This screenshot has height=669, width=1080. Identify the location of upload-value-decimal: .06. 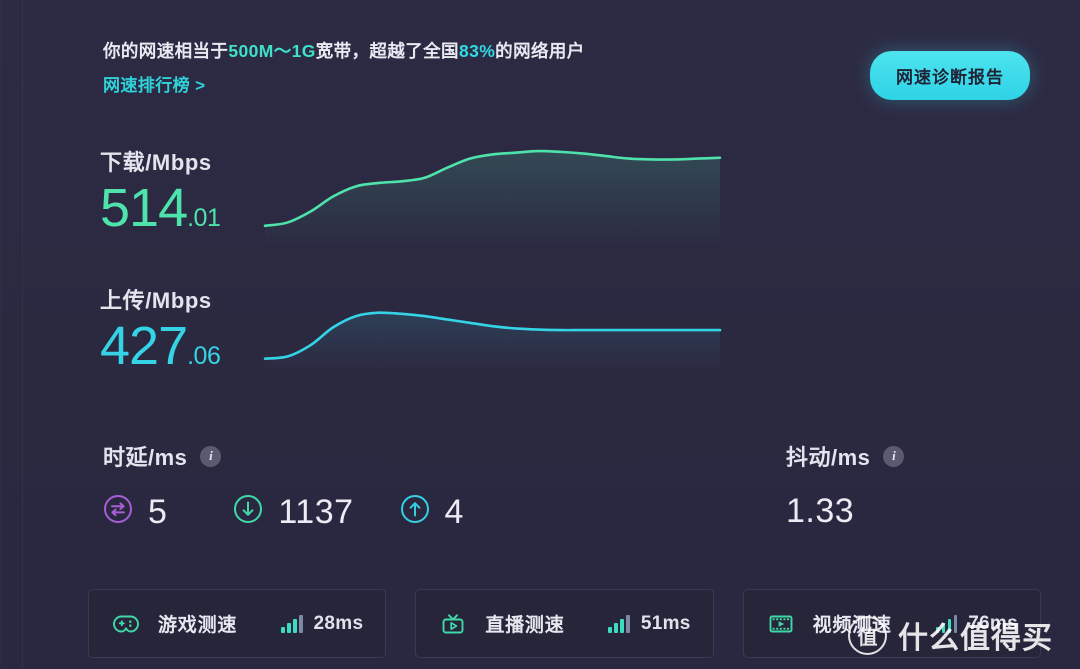
(204, 356).